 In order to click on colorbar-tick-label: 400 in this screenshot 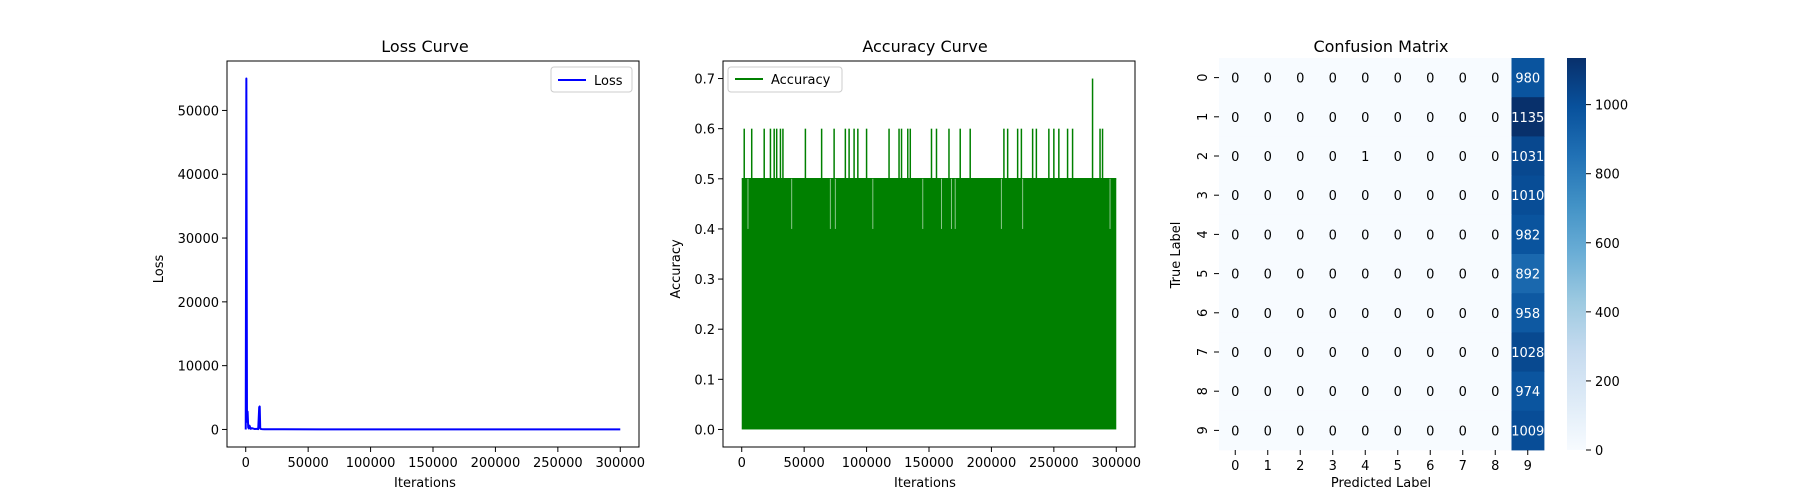, I will do `click(1607, 313)`.